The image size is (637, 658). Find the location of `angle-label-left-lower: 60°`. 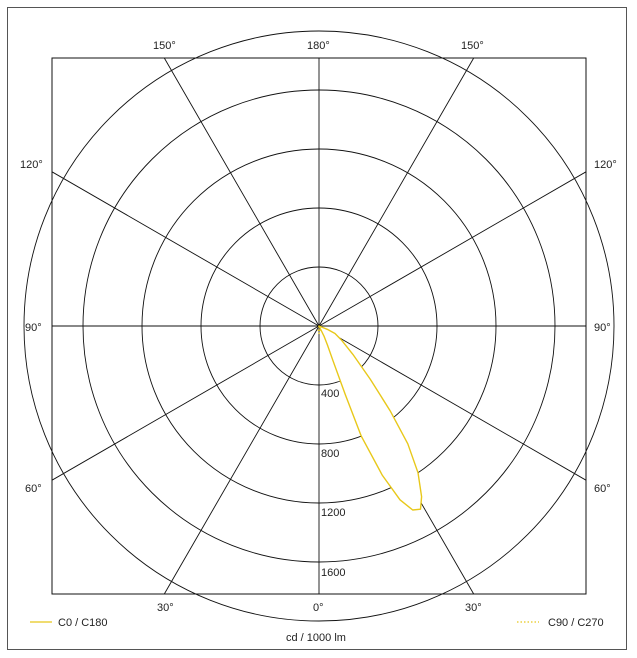

angle-label-left-lower: 60° is located at coordinates (33, 489).